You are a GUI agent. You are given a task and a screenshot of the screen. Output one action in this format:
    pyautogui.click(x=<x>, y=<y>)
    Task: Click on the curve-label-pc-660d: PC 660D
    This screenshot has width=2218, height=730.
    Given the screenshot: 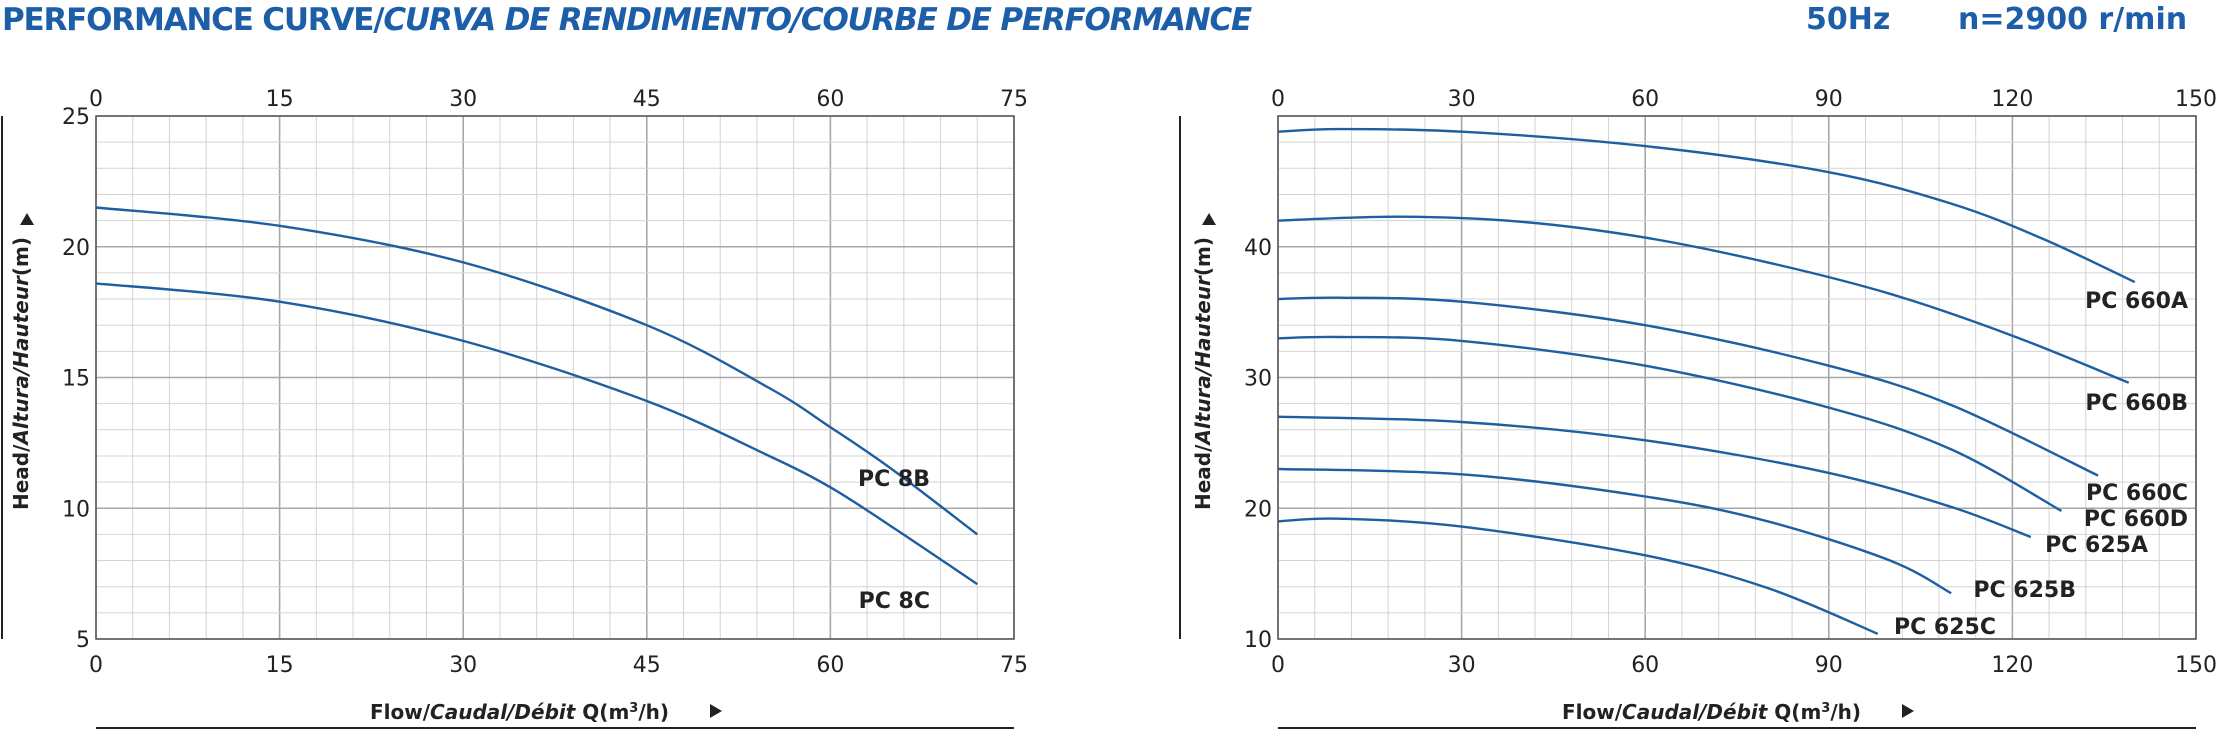 What is the action you would take?
    pyautogui.click(x=2136, y=519)
    